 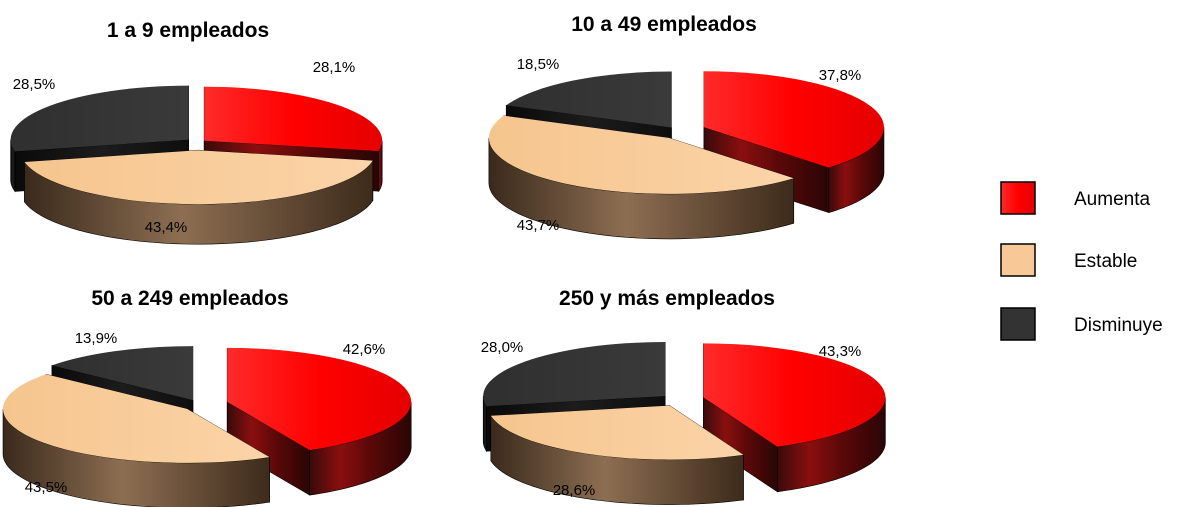 I want to click on pie-label-aumenta: 43,3%, so click(x=840, y=351).